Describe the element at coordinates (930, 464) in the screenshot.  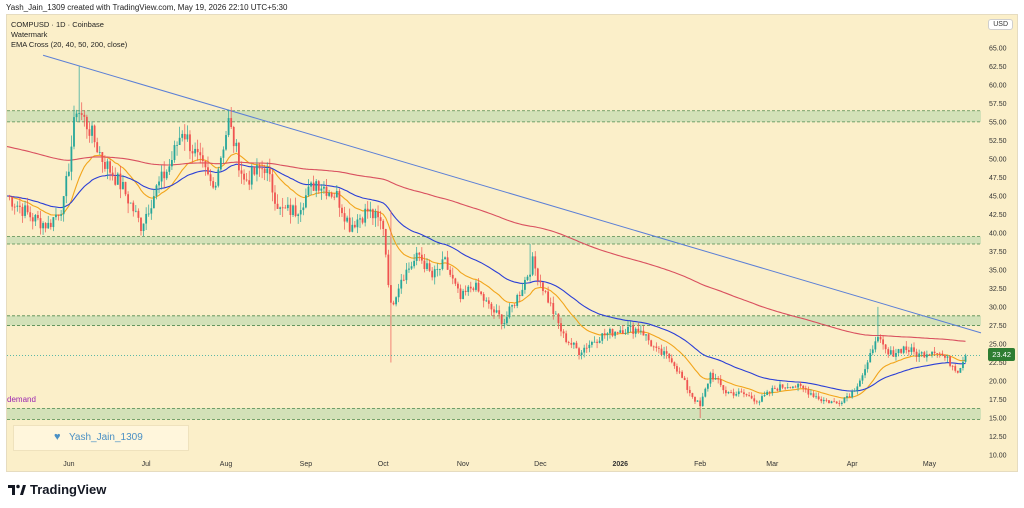
I see `x-tick-label: May` at that location.